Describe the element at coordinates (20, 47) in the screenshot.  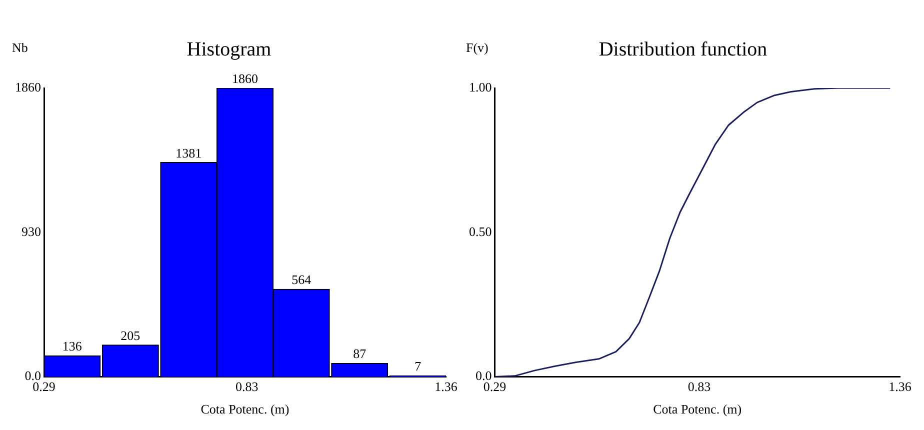
I see `y-axis-title: Nb` at that location.